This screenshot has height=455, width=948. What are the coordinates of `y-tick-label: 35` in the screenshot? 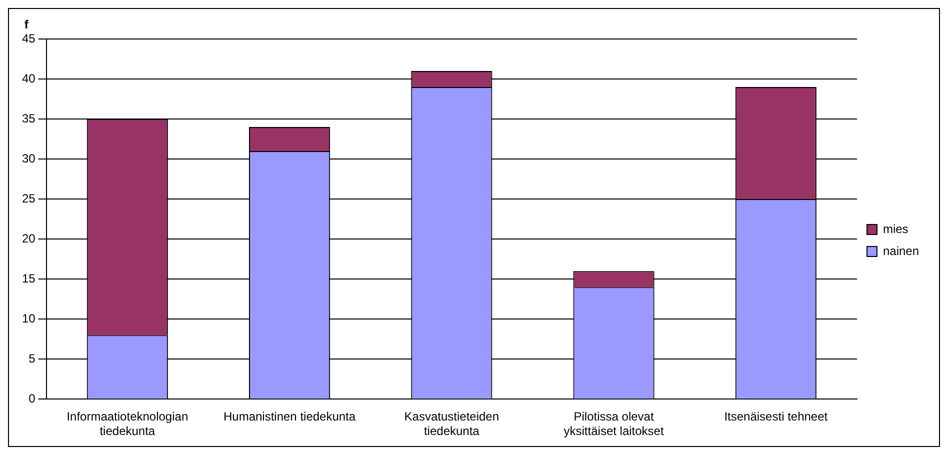 It's located at (29, 118).